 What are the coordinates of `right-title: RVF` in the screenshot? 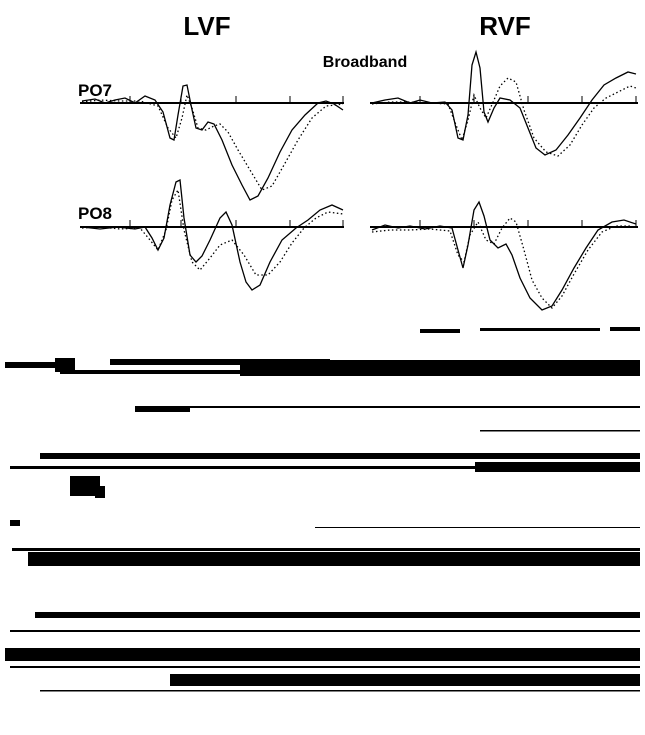 It's located at (505, 26).